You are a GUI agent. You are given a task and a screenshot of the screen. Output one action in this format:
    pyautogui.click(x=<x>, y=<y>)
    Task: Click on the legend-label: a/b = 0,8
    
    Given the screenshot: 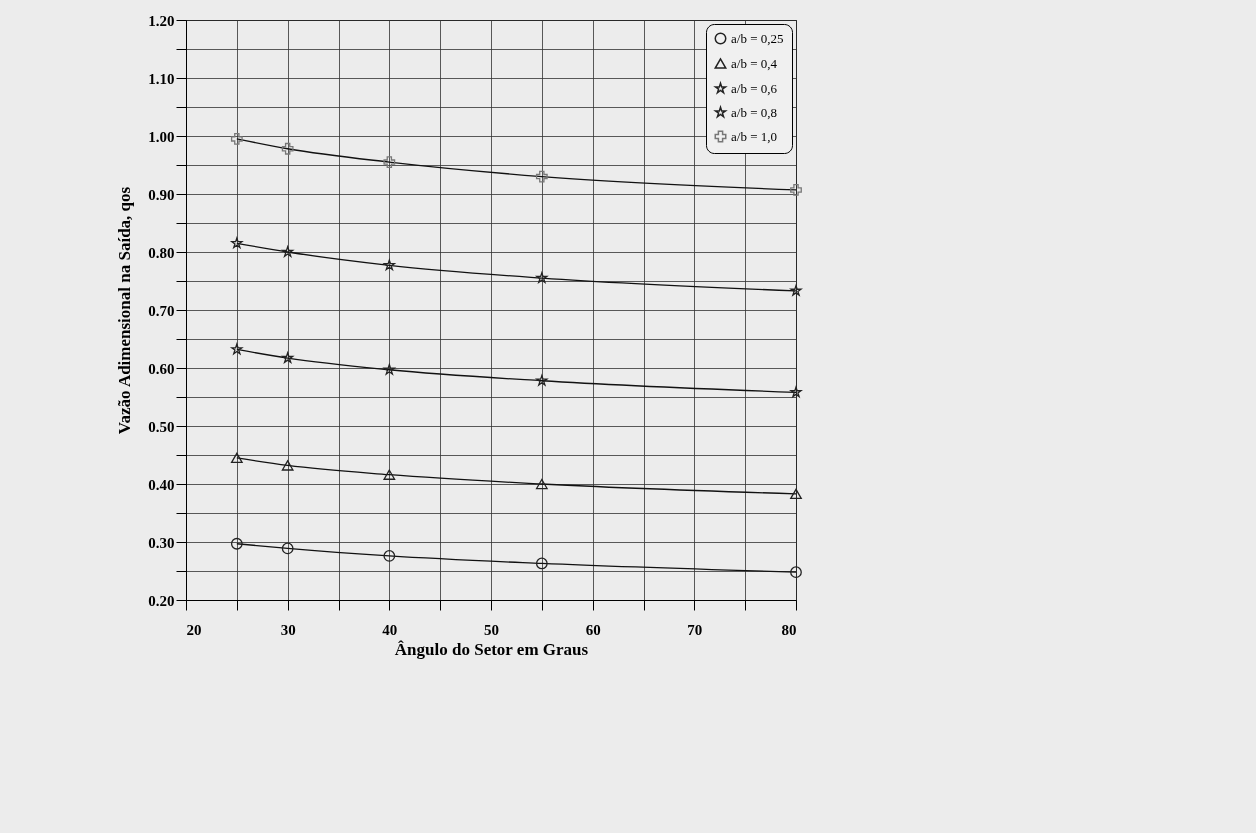 What is the action you would take?
    pyautogui.click(x=754, y=112)
    